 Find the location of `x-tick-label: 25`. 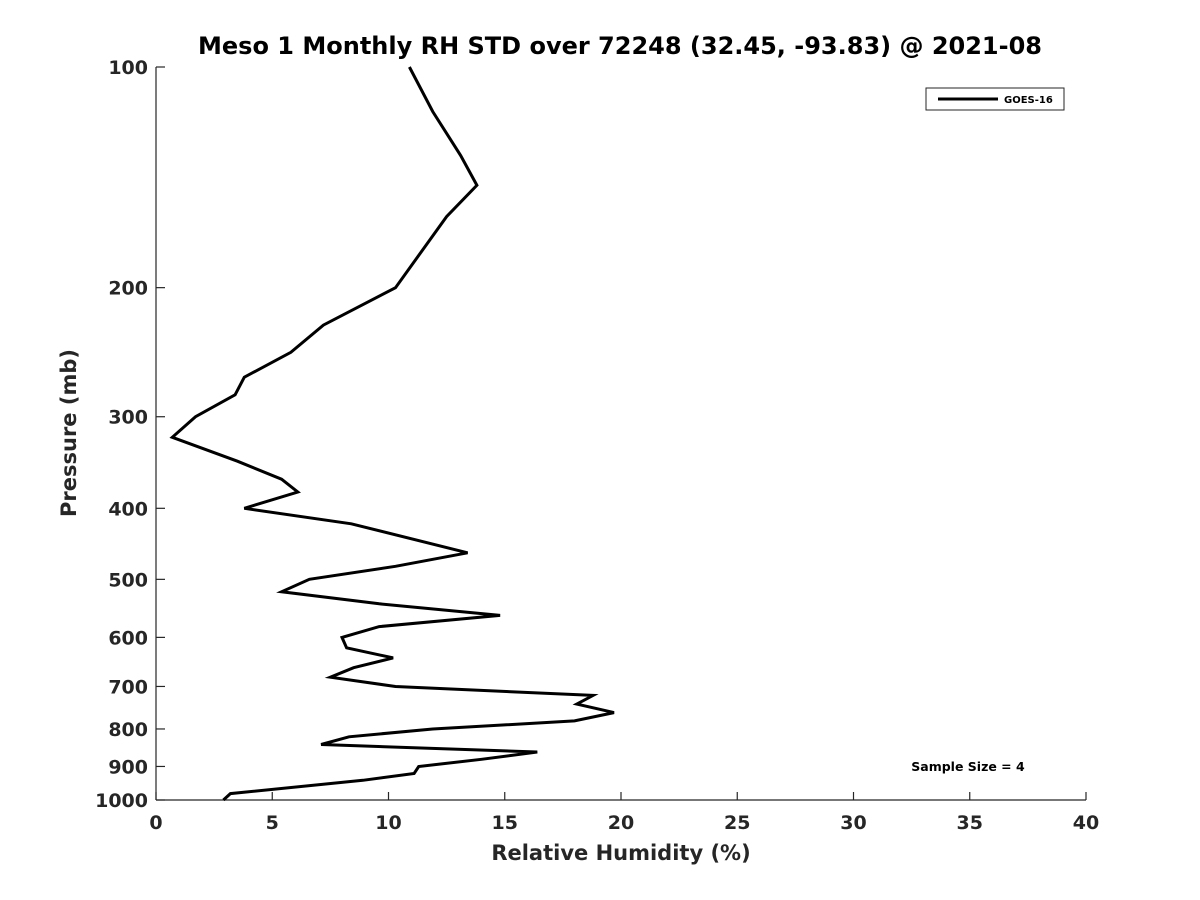

x-tick-label: 25 is located at coordinates (737, 823).